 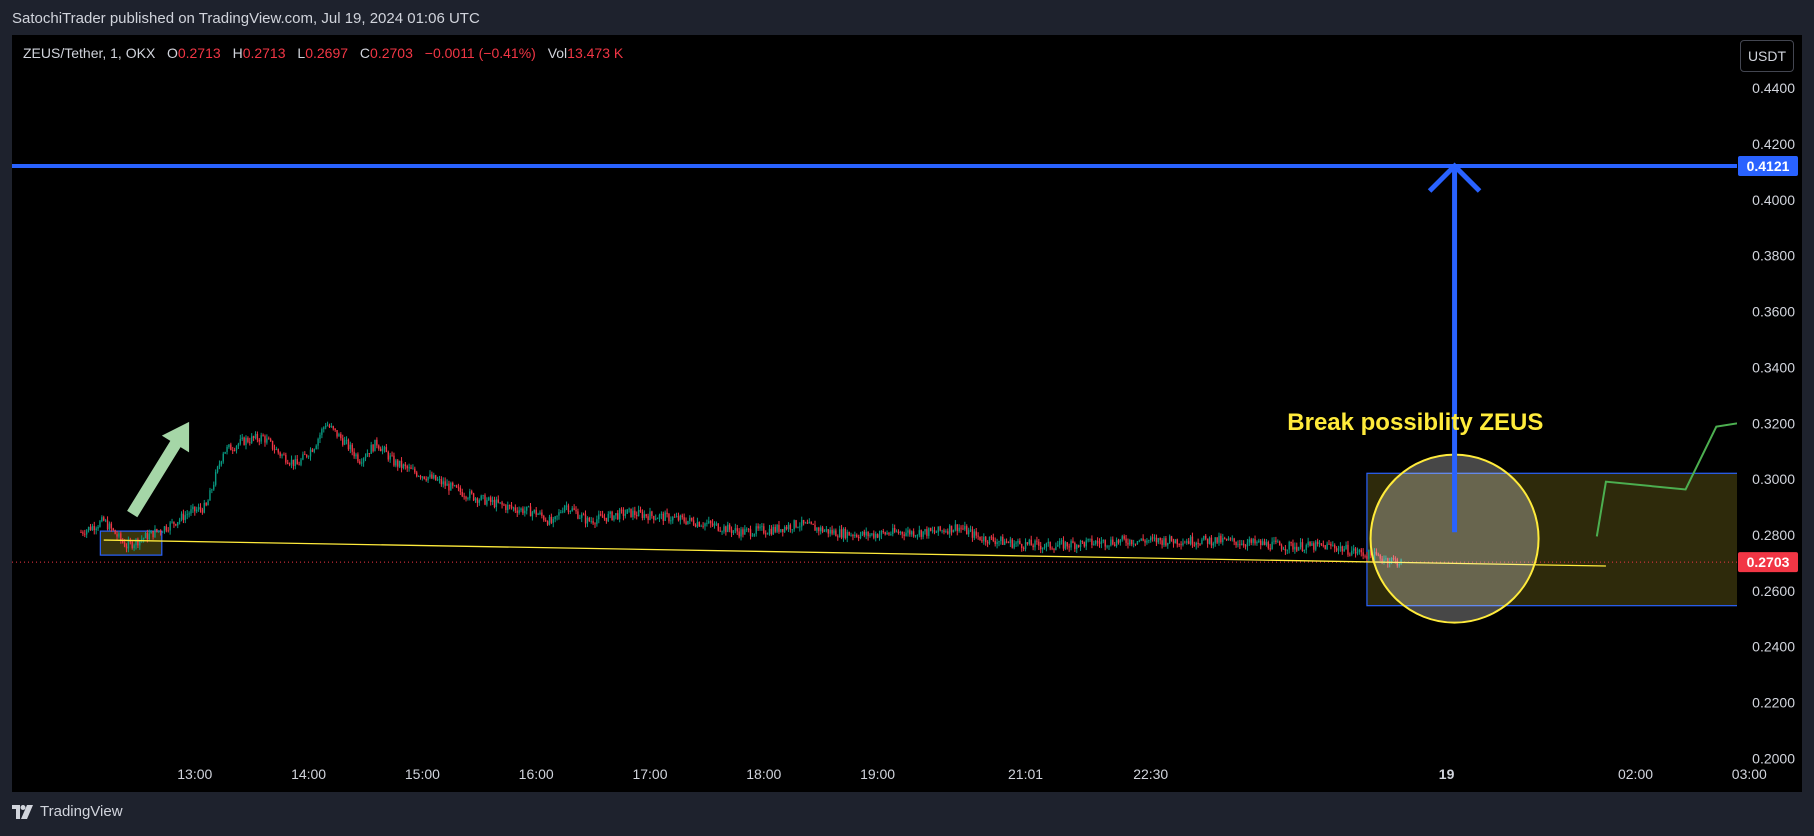 What do you see at coordinates (854, 553) in the screenshot?
I see `support-trend-line` at bounding box center [854, 553].